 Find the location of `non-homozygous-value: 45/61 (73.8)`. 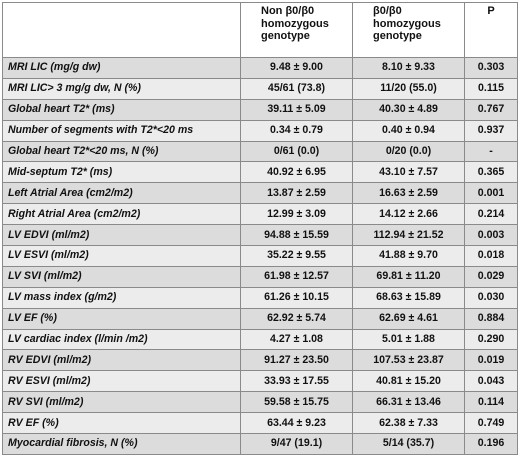

non-homozygous-value: 45/61 (73.8) is located at coordinates (296, 88).